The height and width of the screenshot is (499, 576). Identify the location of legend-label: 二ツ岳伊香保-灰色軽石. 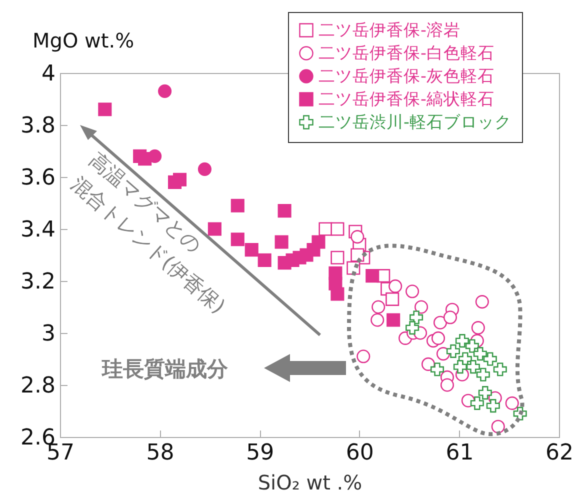
(406, 76).